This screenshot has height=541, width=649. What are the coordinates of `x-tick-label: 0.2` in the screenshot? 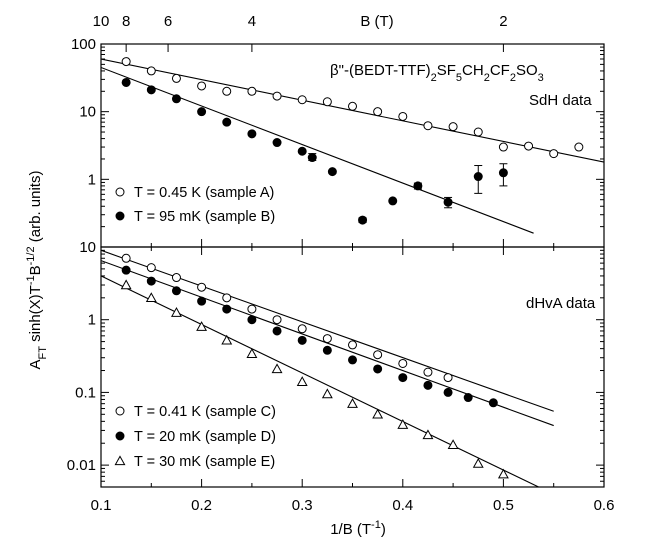 It's located at (201, 505).